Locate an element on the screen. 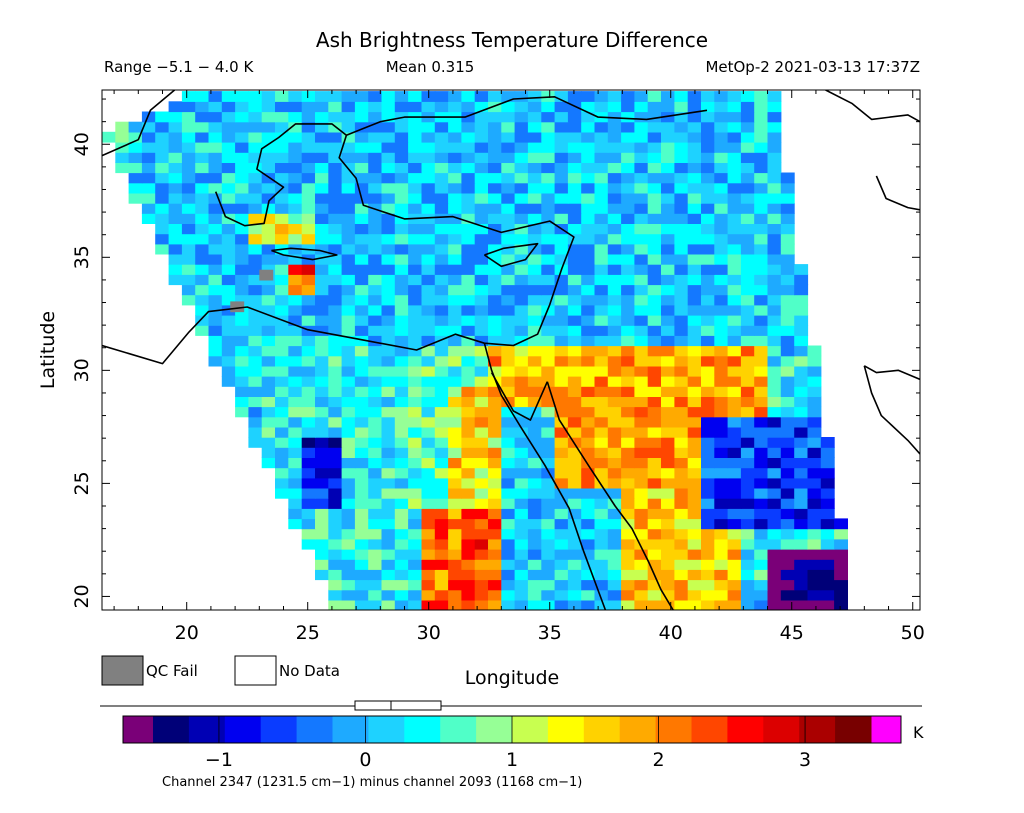  colorbar-slider is located at coordinates (398, 705).